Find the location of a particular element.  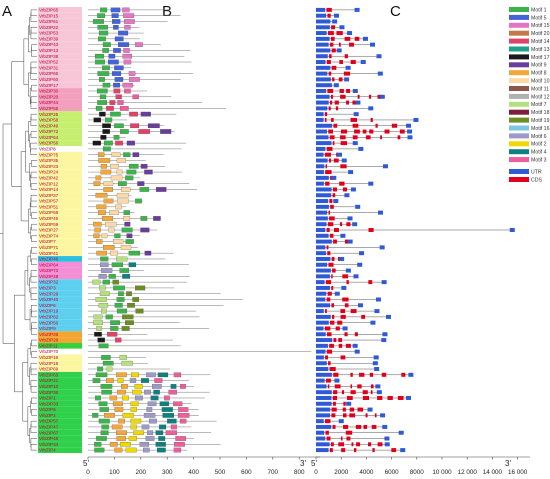

gene-label: VrbZIP72 is located at coordinates (49, 131).